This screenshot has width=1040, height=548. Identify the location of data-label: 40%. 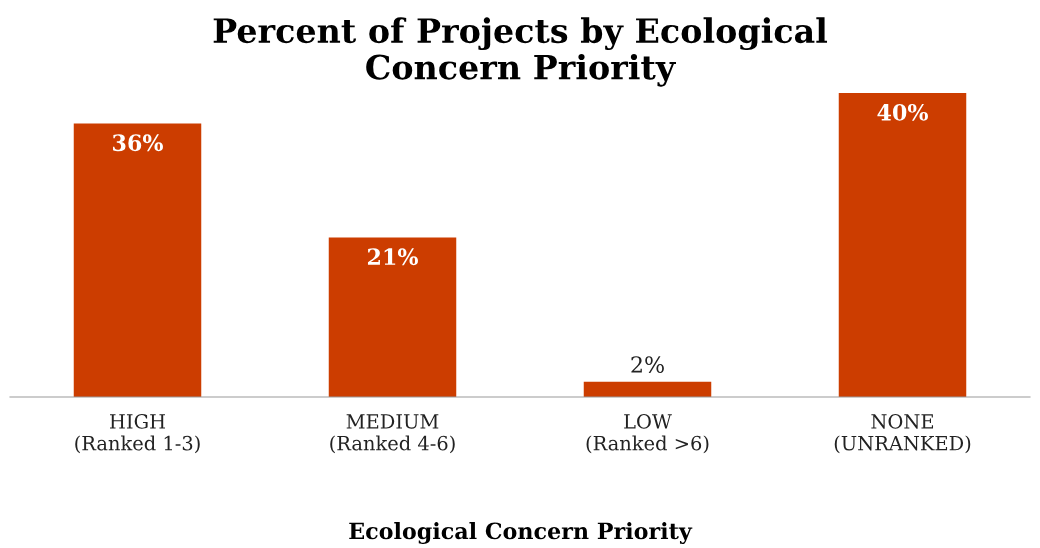
(902, 112).